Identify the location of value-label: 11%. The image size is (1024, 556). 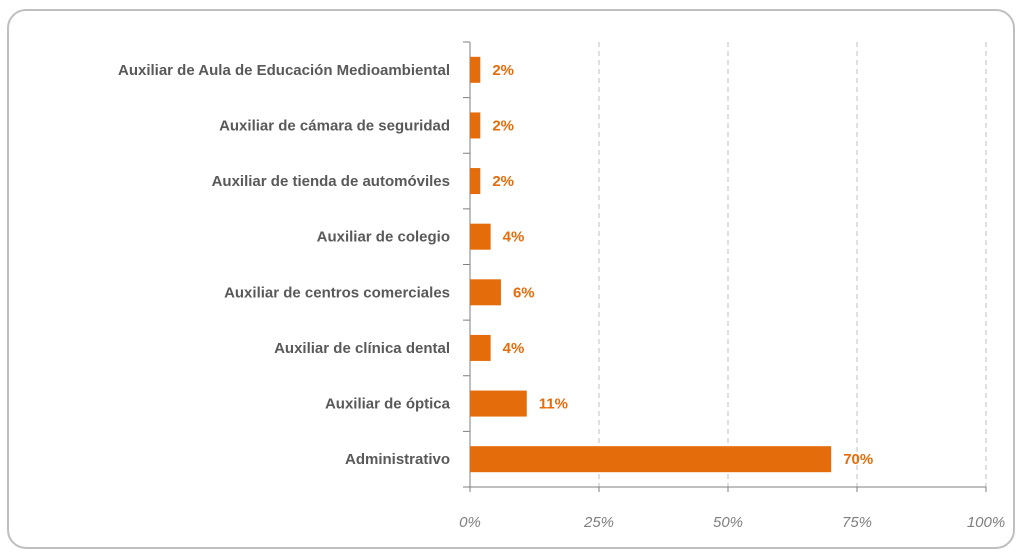
(553, 404).